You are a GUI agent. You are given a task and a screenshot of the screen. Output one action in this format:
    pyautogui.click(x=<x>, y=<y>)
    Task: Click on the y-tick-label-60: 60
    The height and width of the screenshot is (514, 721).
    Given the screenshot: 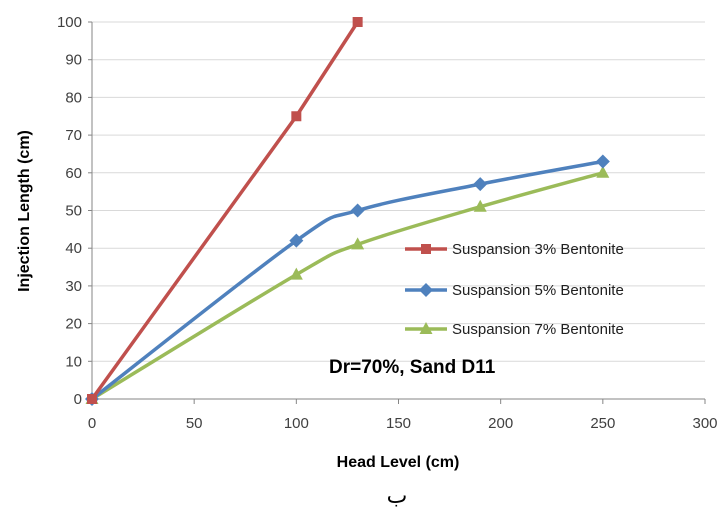 What is the action you would take?
    pyautogui.click(x=73, y=173)
    